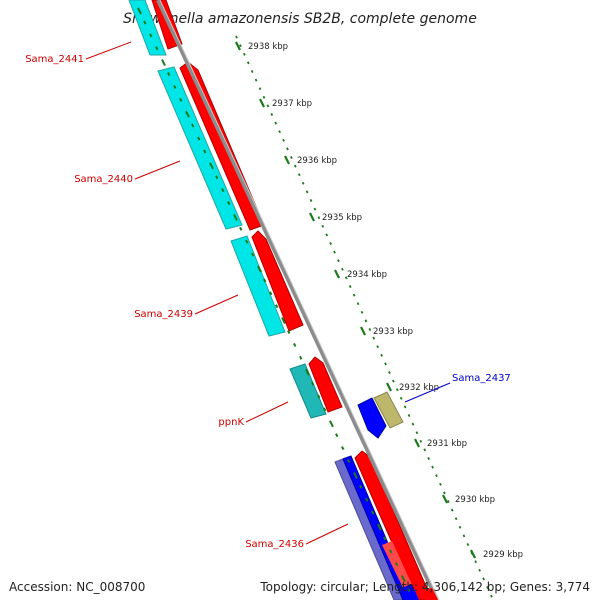  Describe the element at coordinates (163, 314) in the screenshot. I see `gene-label: Sama_2439` at that location.